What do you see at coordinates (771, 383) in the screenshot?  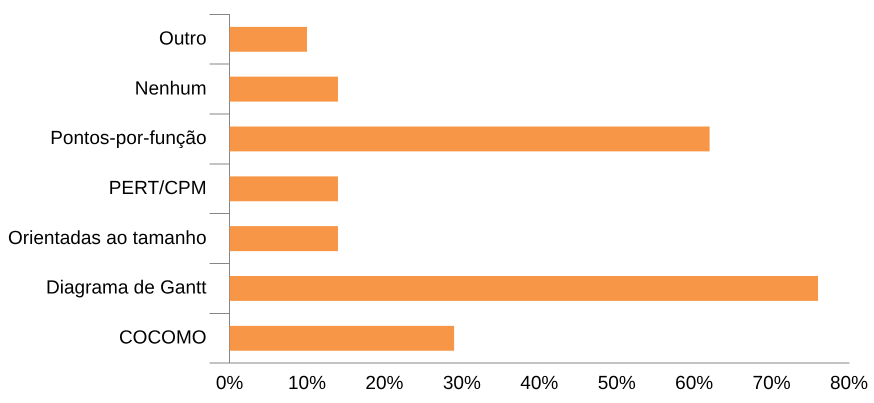 I see `x-tick-label: 70%` at bounding box center [771, 383].